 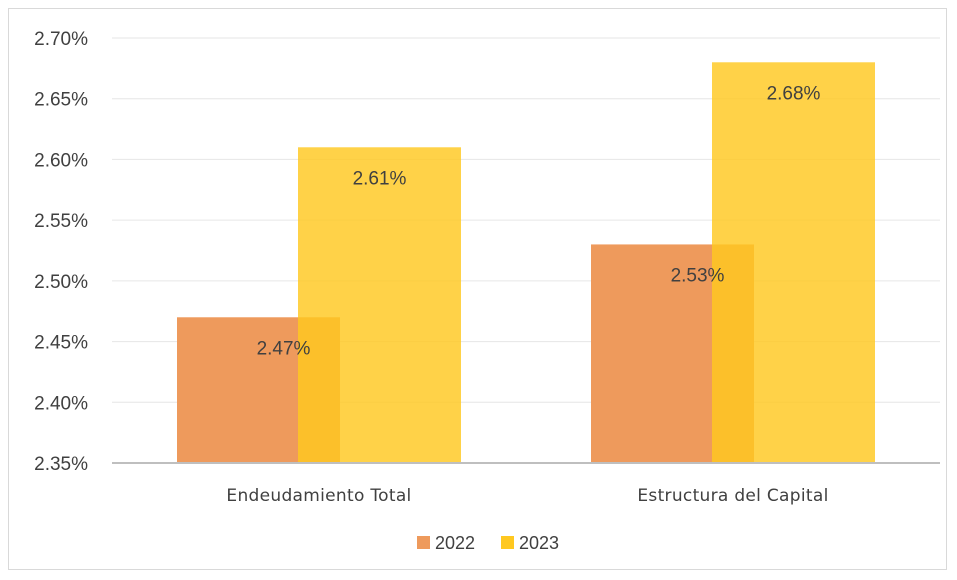 I want to click on legend-swatch-2023, so click(x=507, y=542).